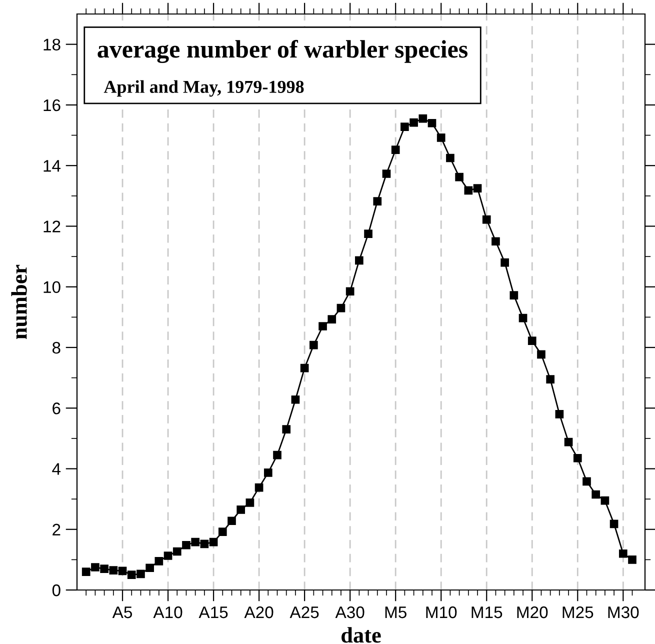 Image resolution: width=655 pixels, height=644 pixels. Describe the element at coordinates (56, 408) in the screenshot. I see `y-tick-label: 6` at that location.